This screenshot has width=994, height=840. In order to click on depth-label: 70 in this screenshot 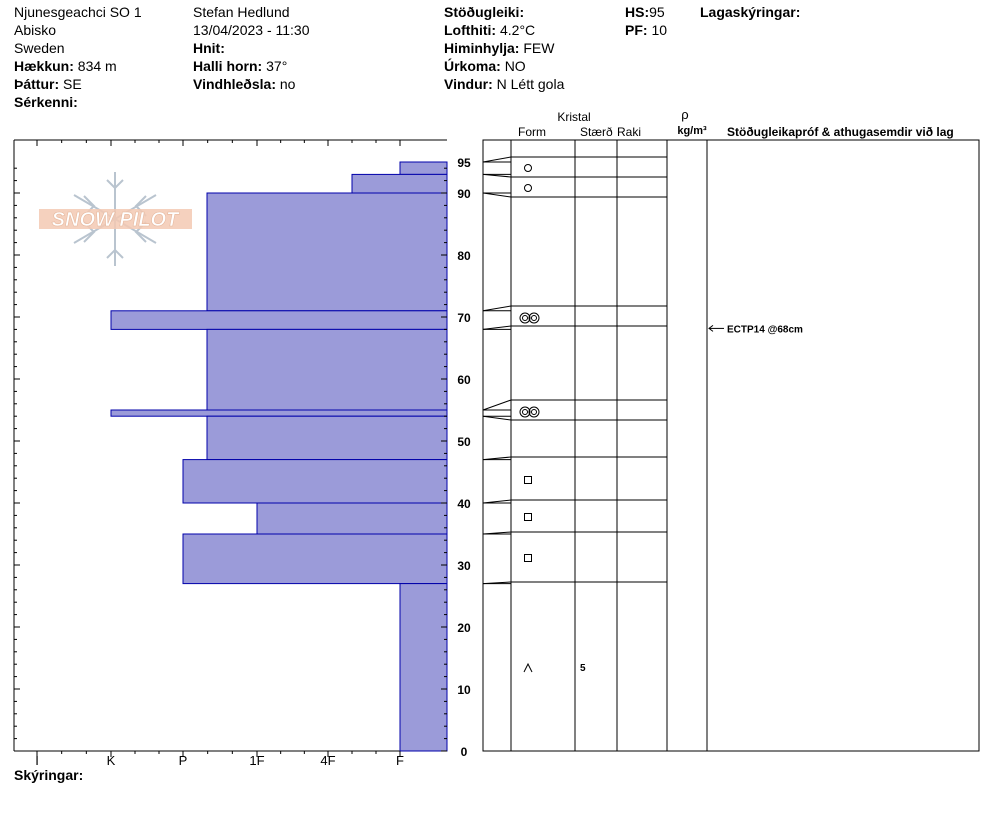, I will do `click(464, 318)`.